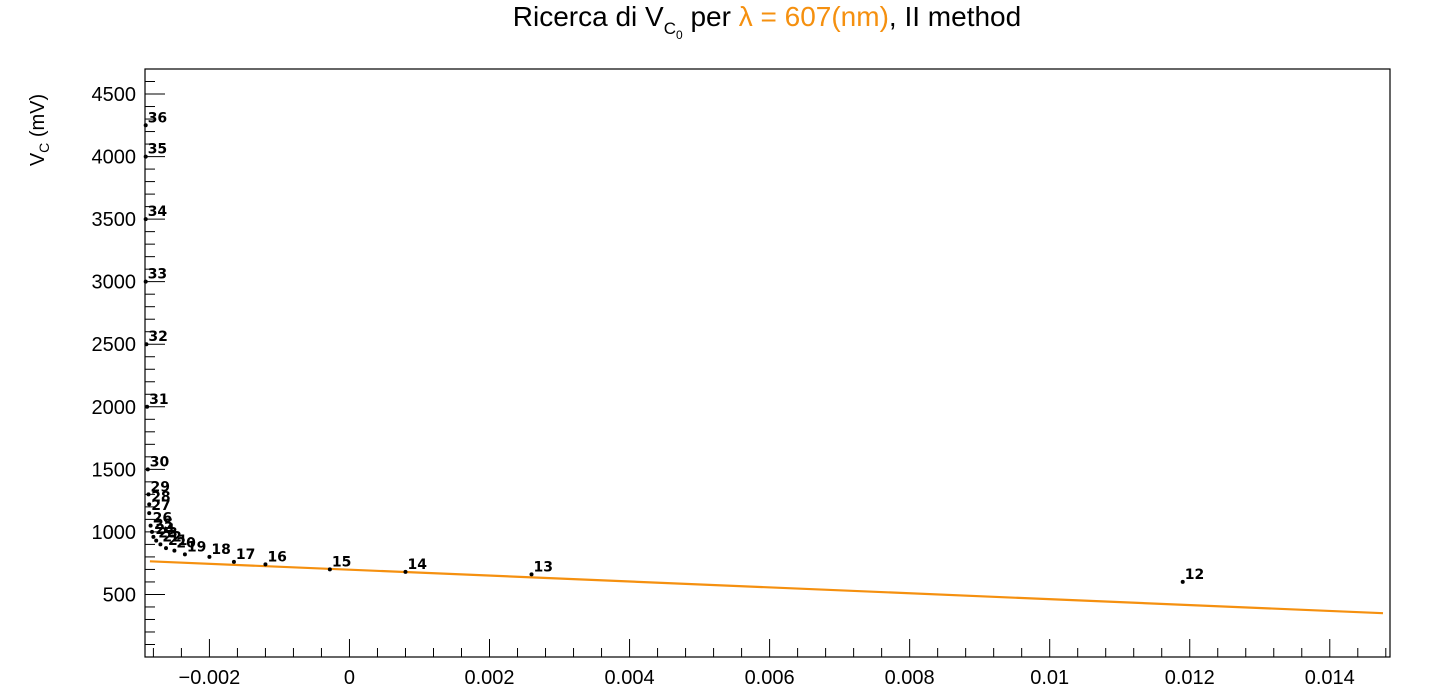 Image resolution: width=1443 pixels, height=686 pixels. I want to click on fit-line-group, so click(766, 587).